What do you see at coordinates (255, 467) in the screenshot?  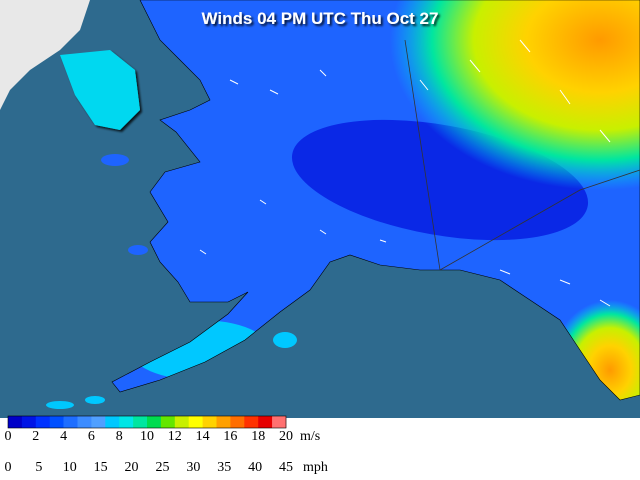 I see `scale-label: 40` at bounding box center [255, 467].